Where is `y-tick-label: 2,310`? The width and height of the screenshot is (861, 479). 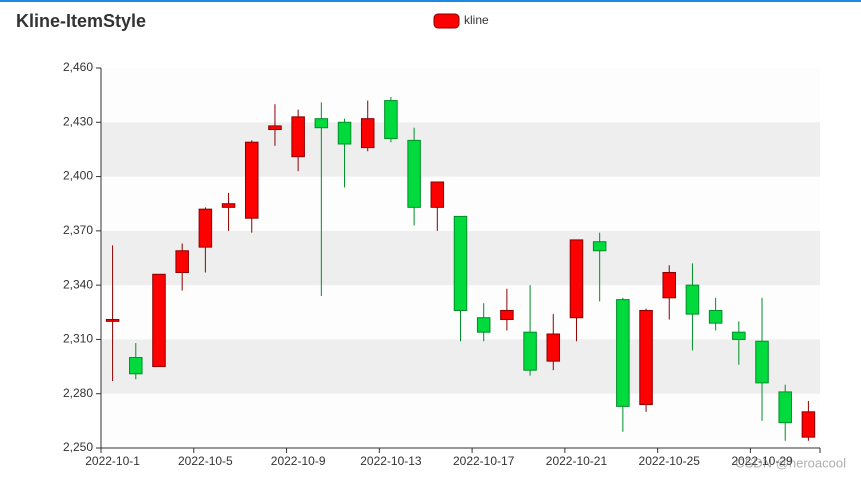 y-tick-label: 2,310 is located at coordinates (78, 339).